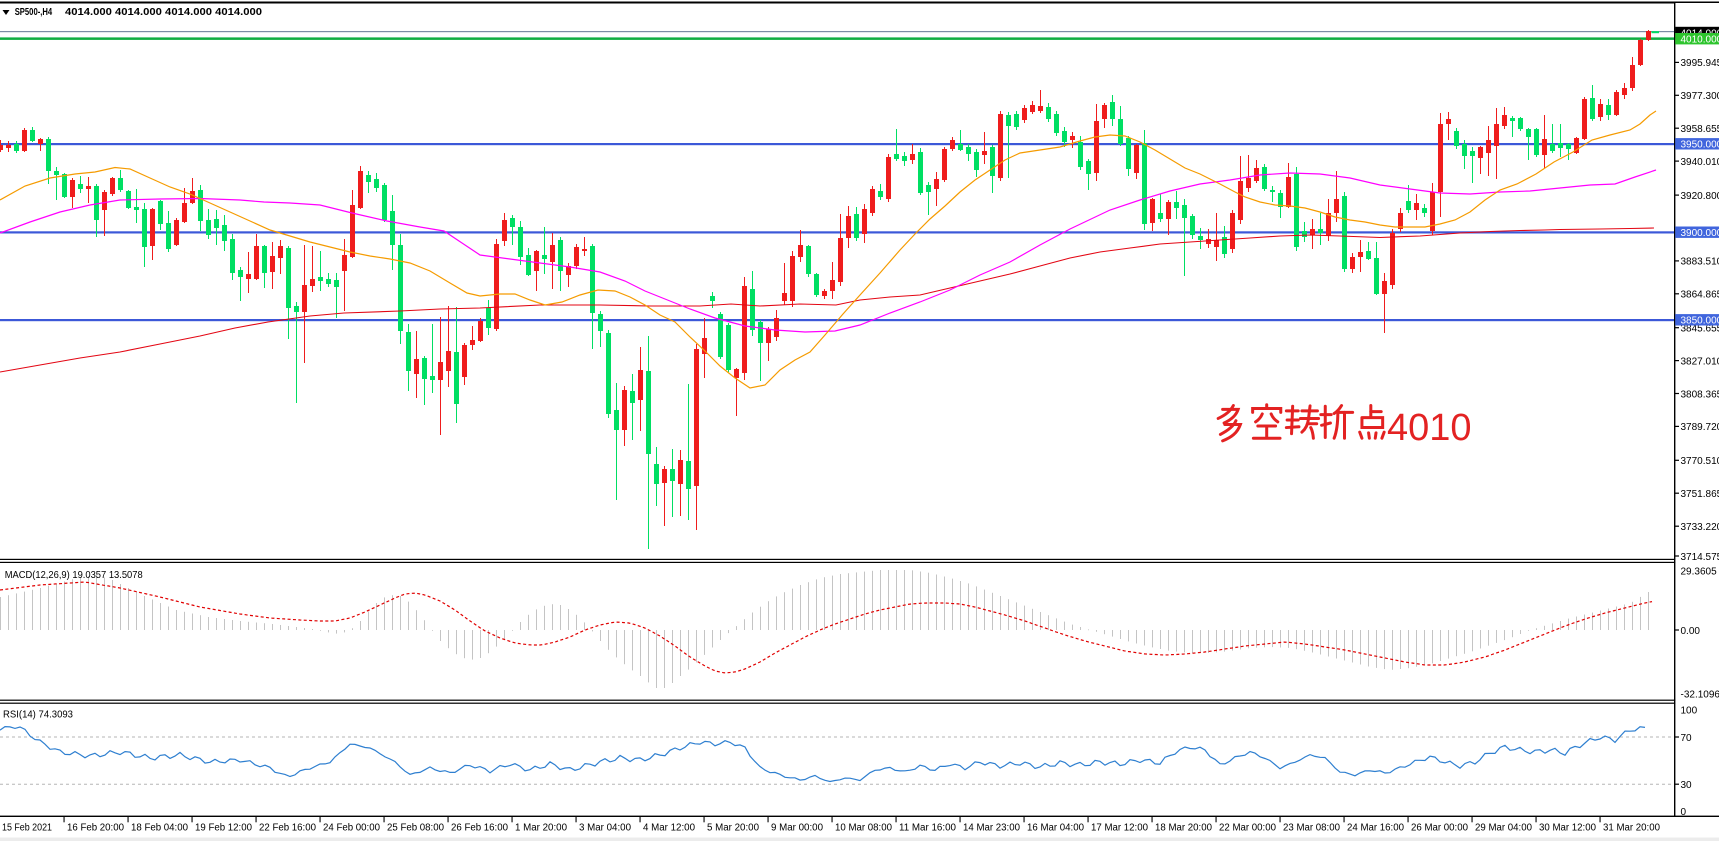  I want to click on svg-text: RSI(14) 74.3093, so click(38, 715).